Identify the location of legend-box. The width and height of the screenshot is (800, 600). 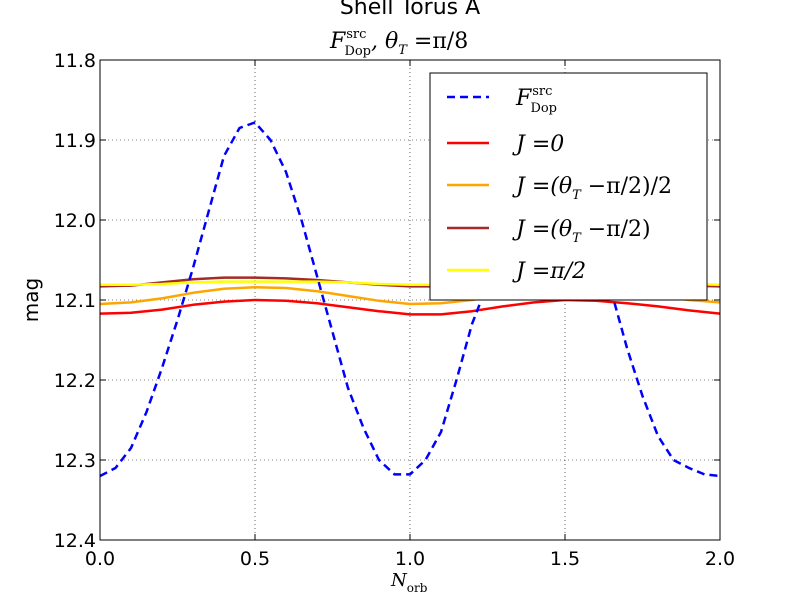
(568, 186).